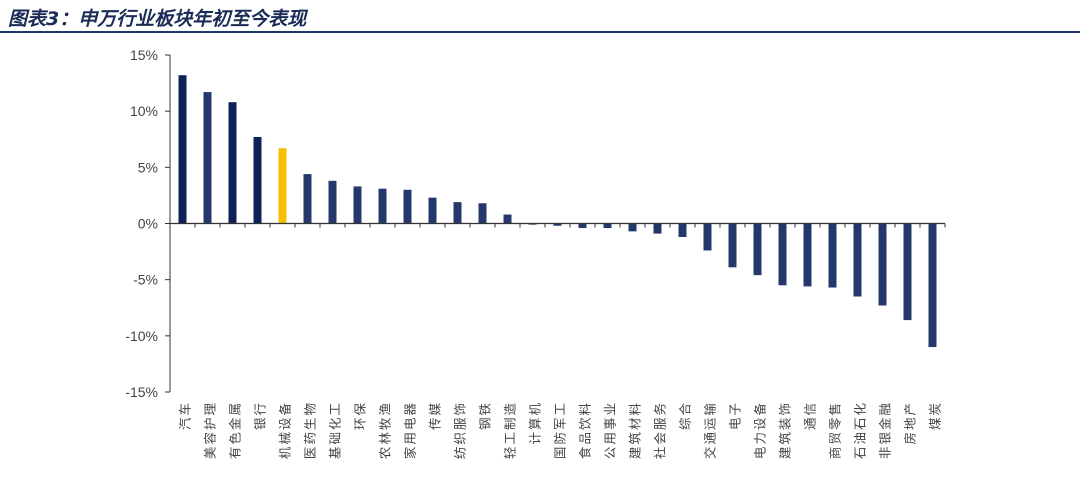  I want to click on y-tick-label: -10%, so click(141, 336).